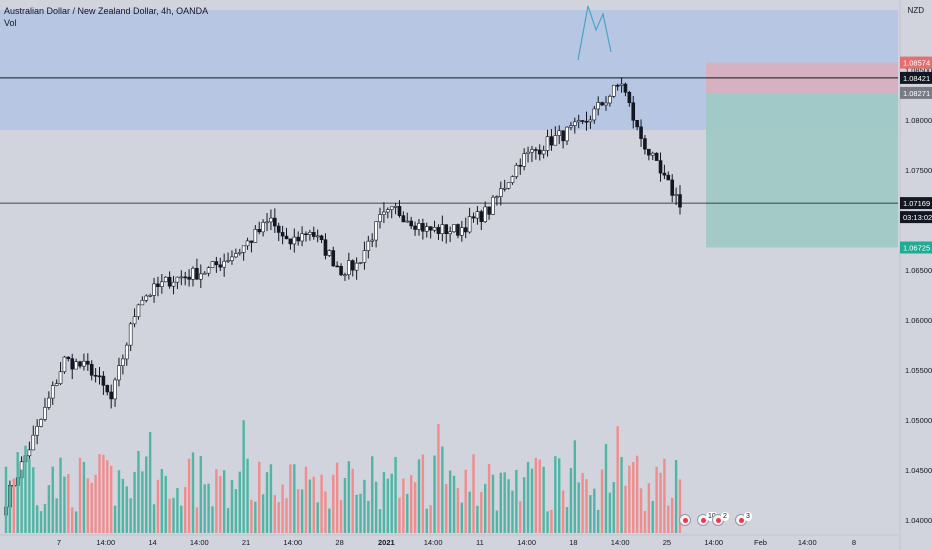  Describe the element at coordinates (480, 542) in the screenshot. I see `time-tick: 11` at that location.